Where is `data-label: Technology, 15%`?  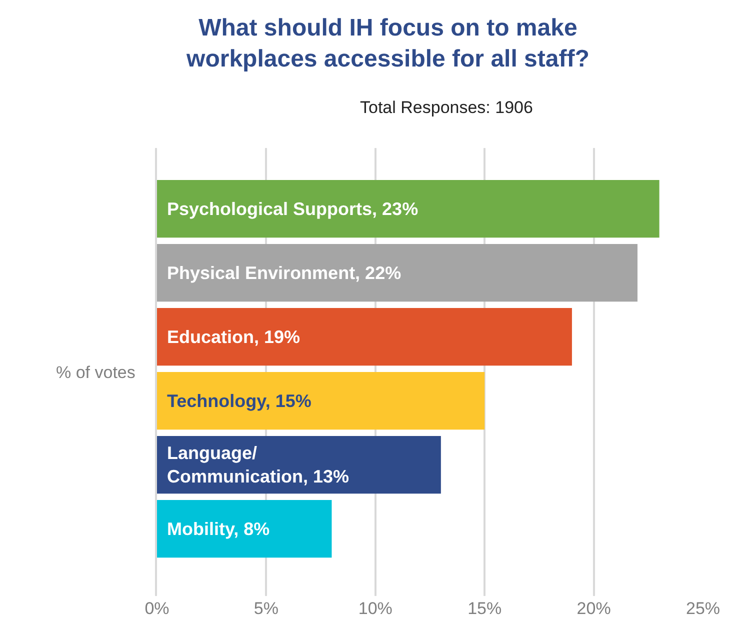 data-label: Technology, 15% is located at coordinates (239, 401).